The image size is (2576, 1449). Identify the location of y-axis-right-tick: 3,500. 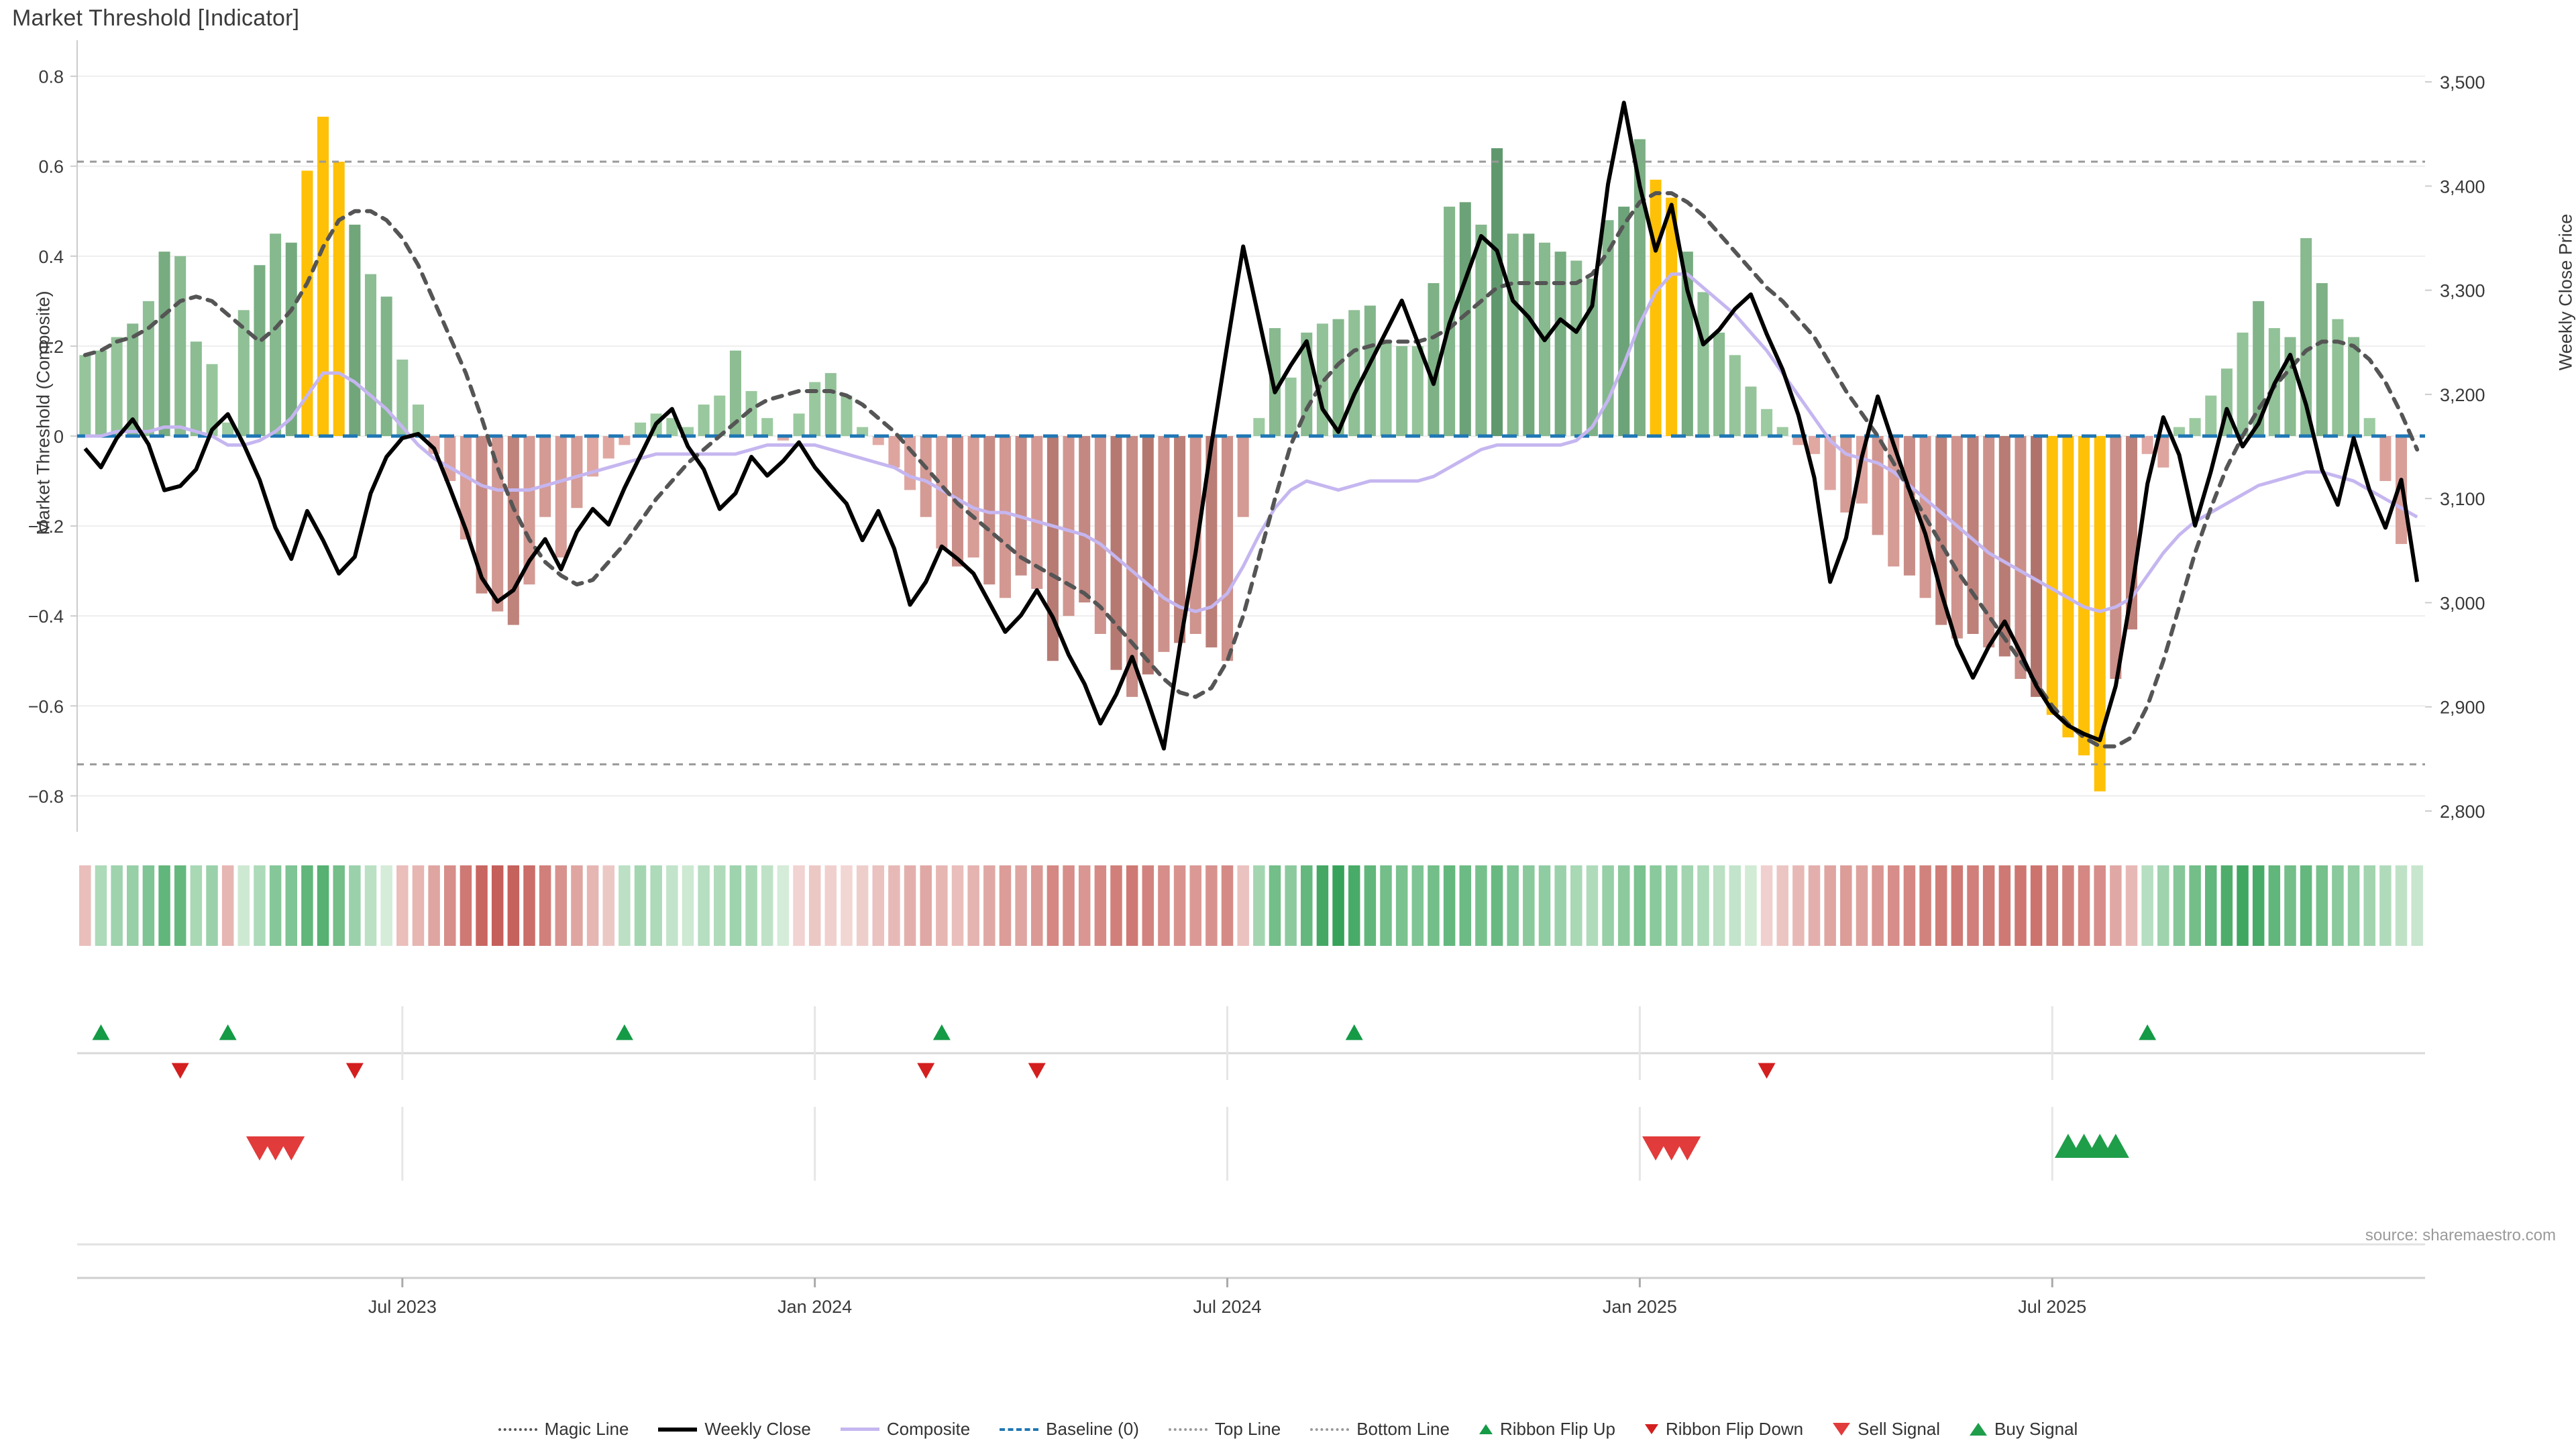
(2462, 82).